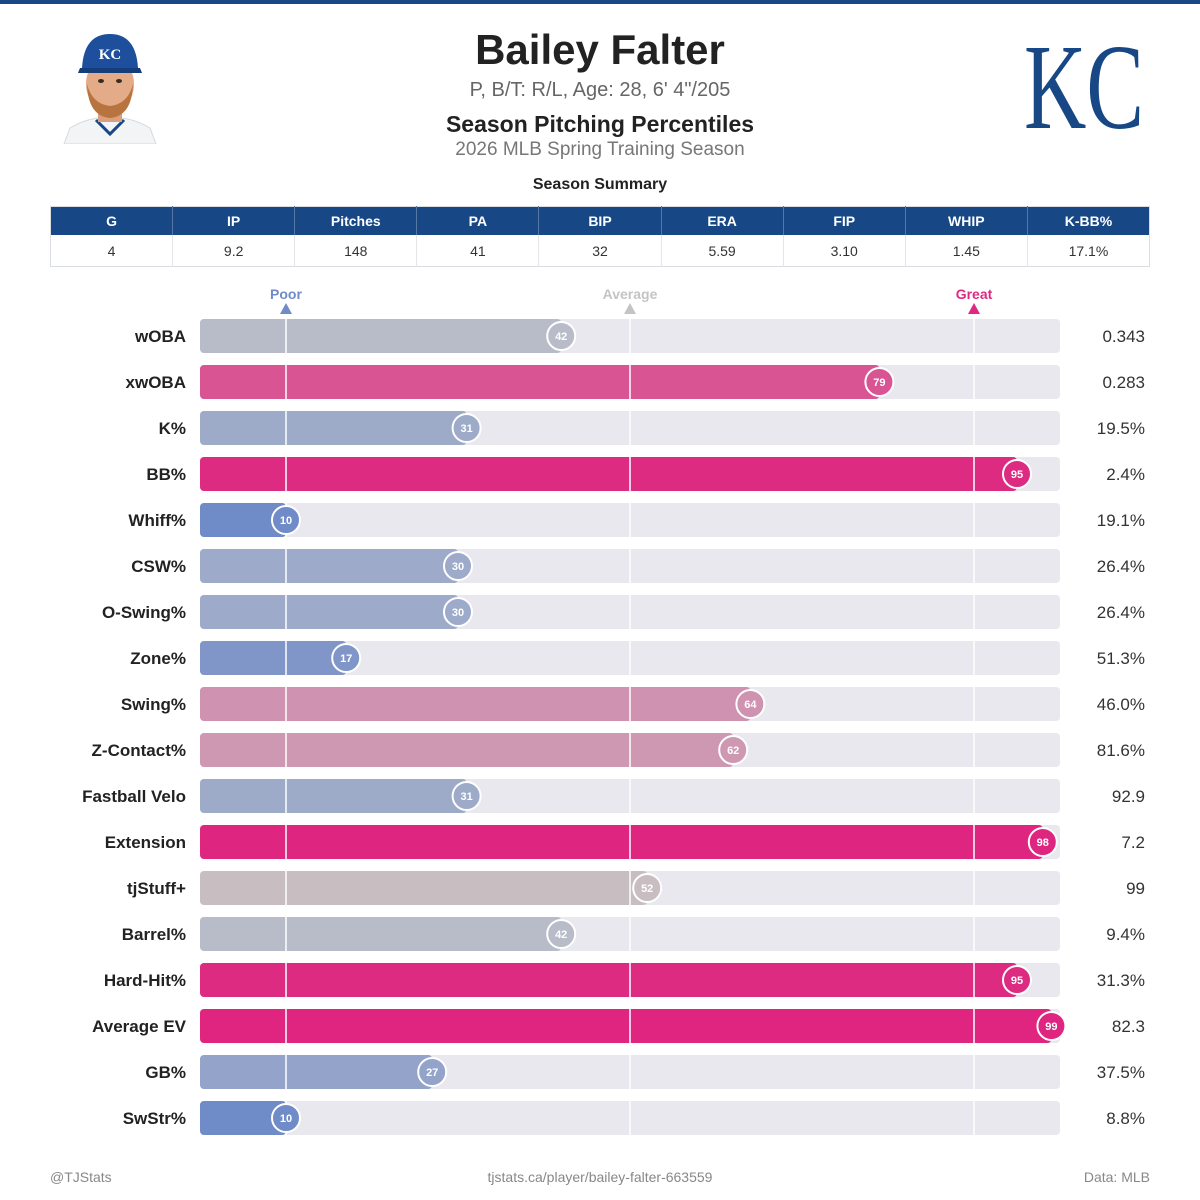 This screenshot has width=1200, height=1200. What do you see at coordinates (1121, 1072) in the screenshot?
I see `stat-value-gb: 37.5%` at bounding box center [1121, 1072].